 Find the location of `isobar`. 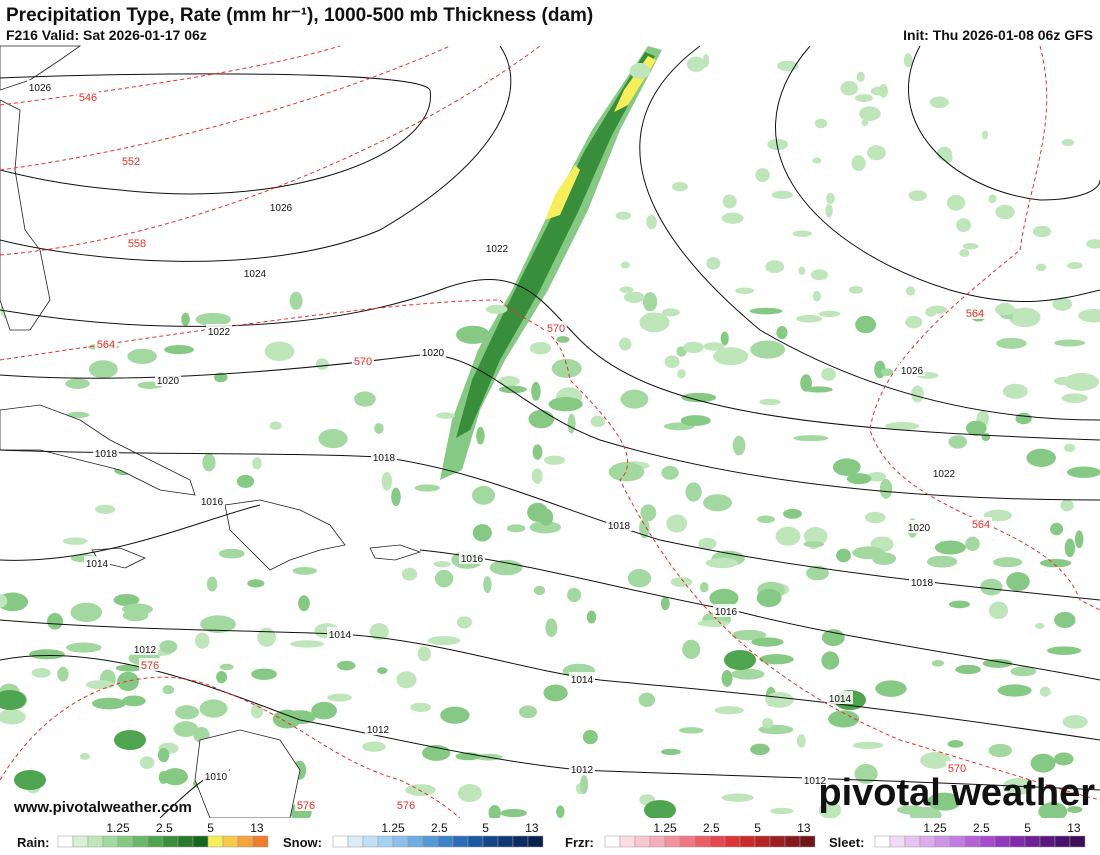

isobar is located at coordinates (215, 134).